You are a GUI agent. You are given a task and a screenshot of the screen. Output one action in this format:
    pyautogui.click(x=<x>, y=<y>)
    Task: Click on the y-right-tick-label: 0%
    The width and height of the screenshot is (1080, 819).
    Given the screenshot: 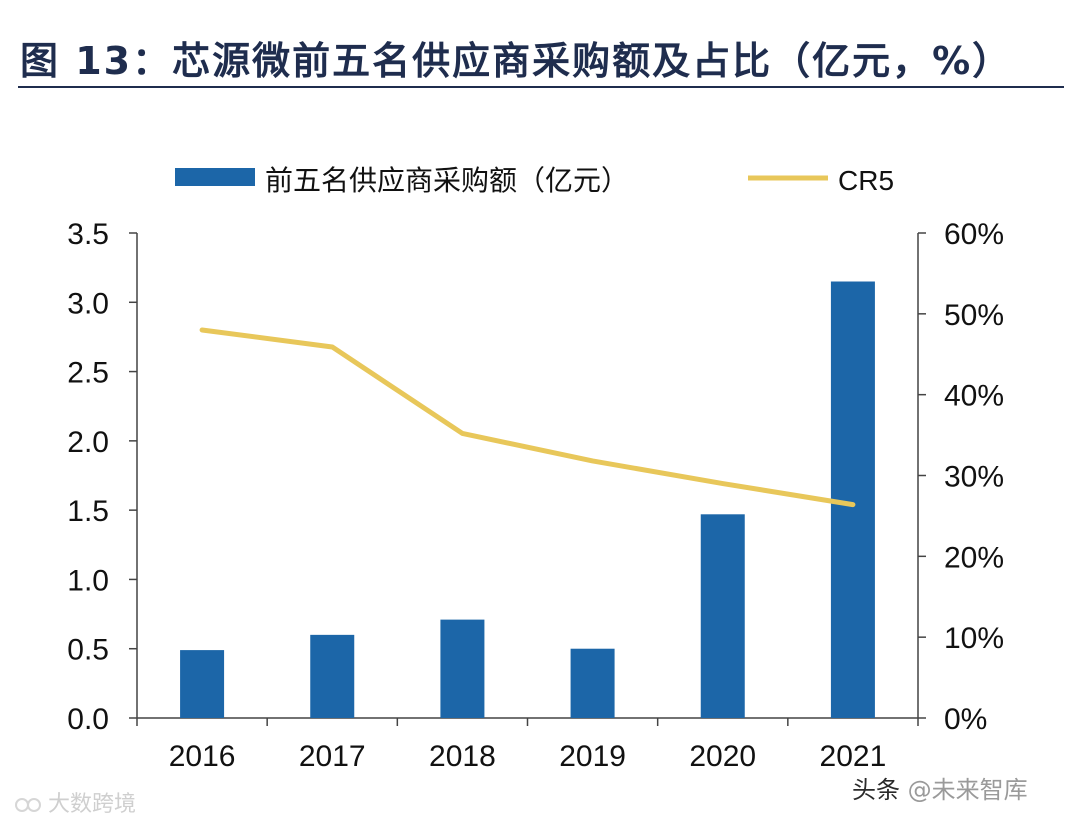 What is the action you would take?
    pyautogui.click(x=965, y=719)
    